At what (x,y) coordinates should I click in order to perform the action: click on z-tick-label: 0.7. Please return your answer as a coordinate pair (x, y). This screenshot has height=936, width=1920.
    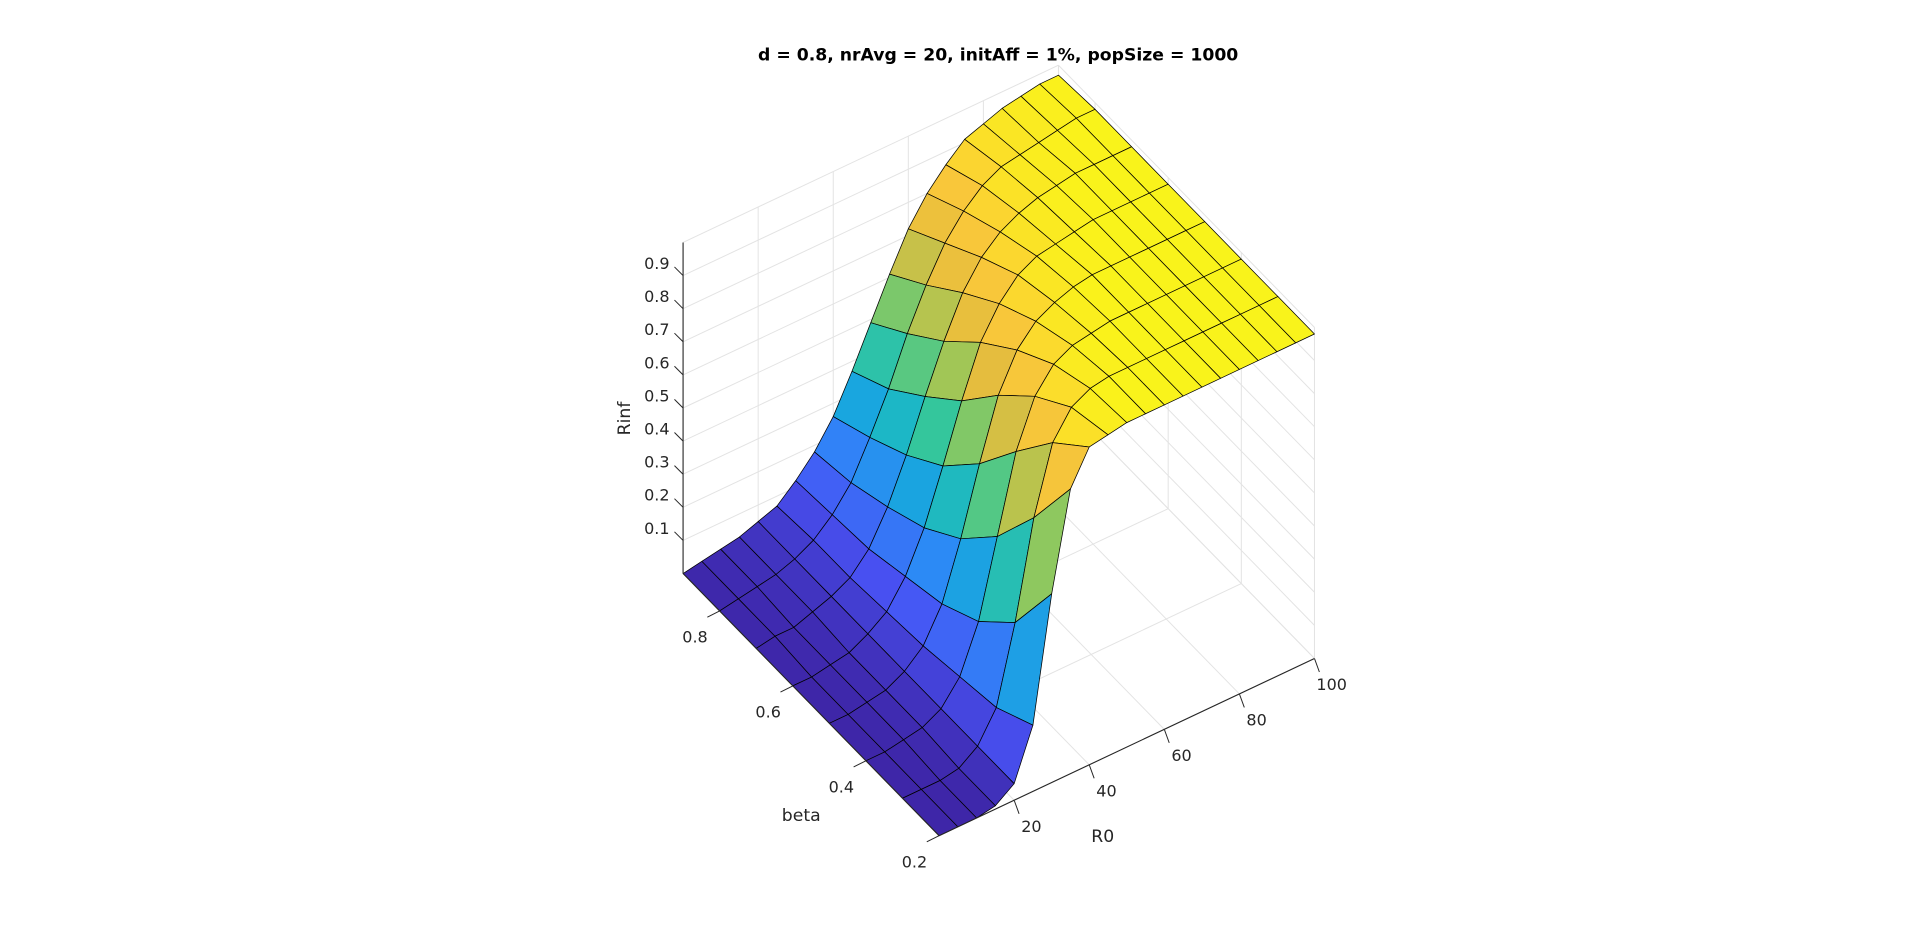
    Looking at the image, I should click on (656, 329).